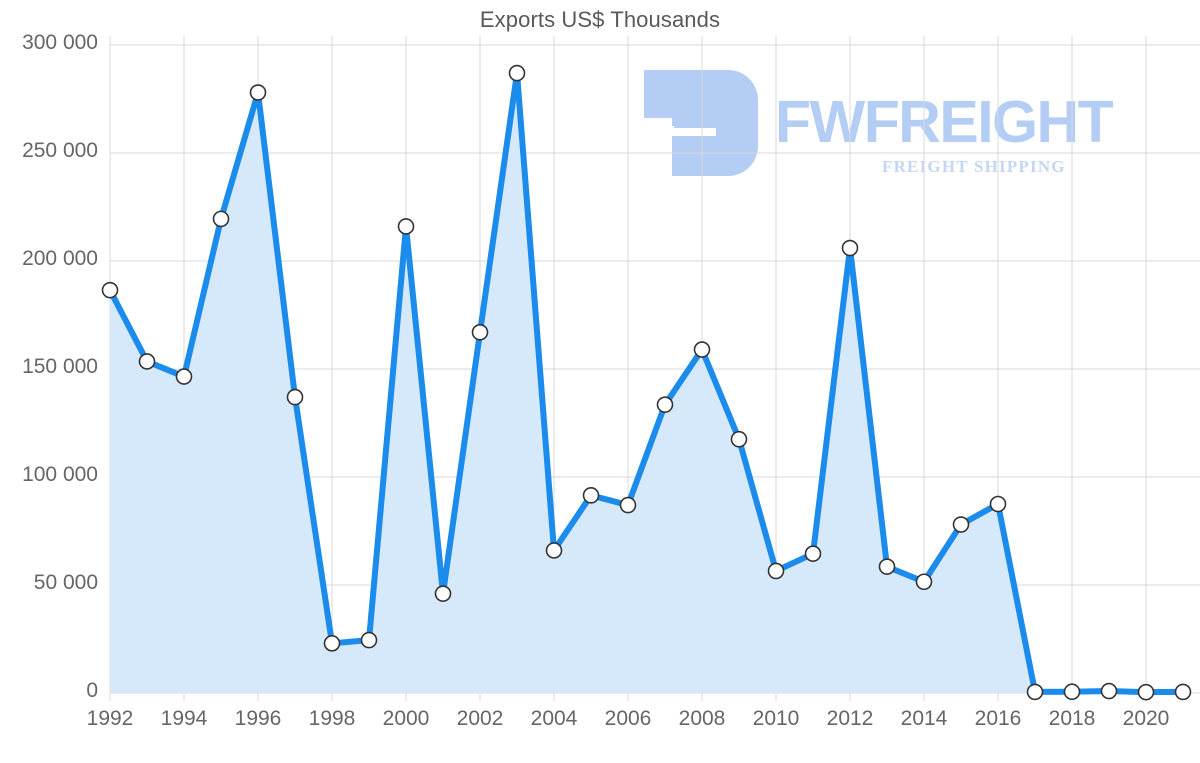  I want to click on x-axis-tick-label: 2006, so click(628, 718).